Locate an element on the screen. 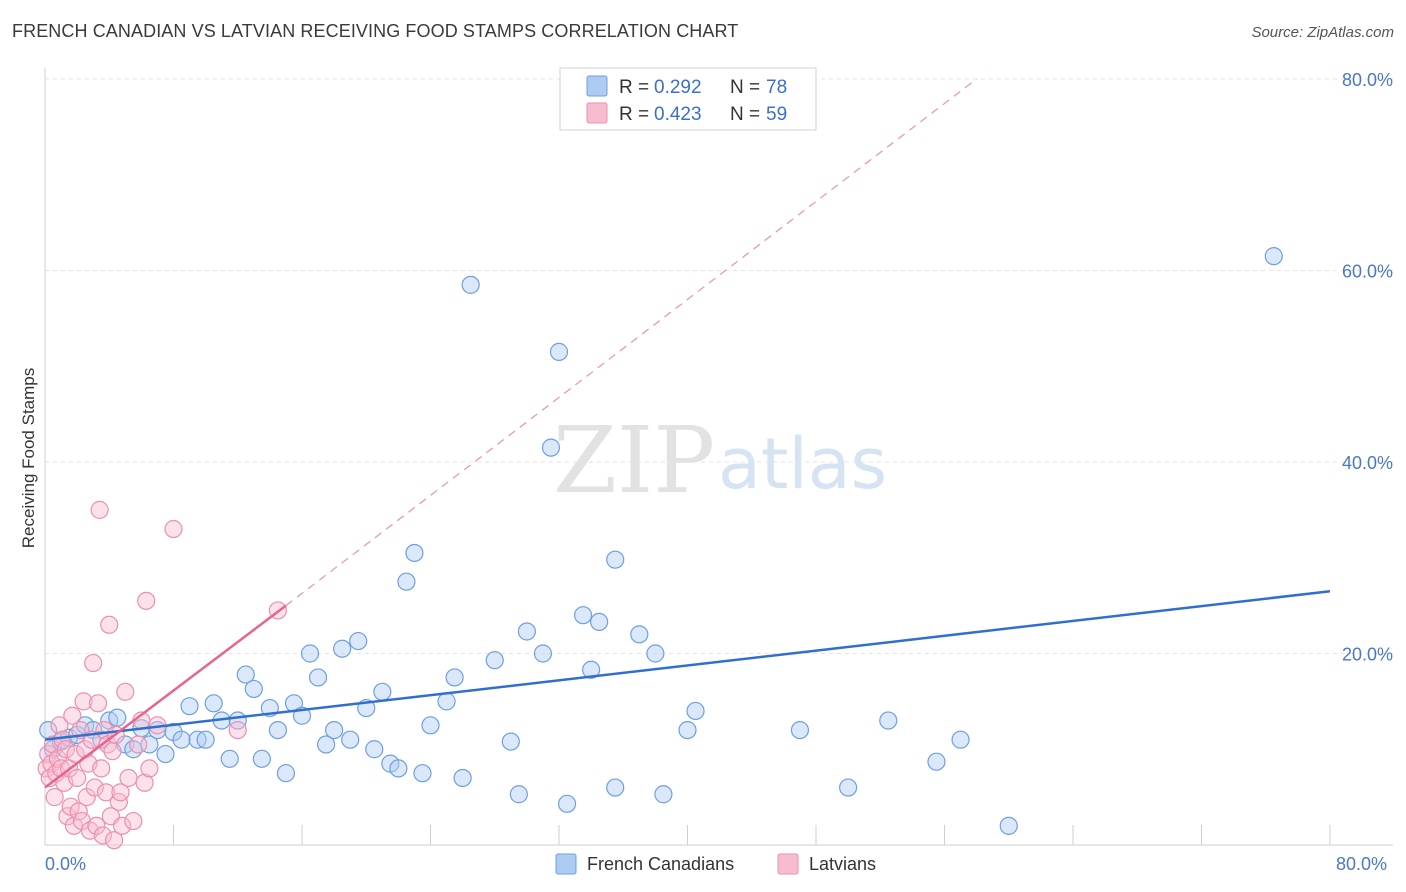 The image size is (1406, 892). legend-r-label-latvian: R = is located at coordinates (634, 114).